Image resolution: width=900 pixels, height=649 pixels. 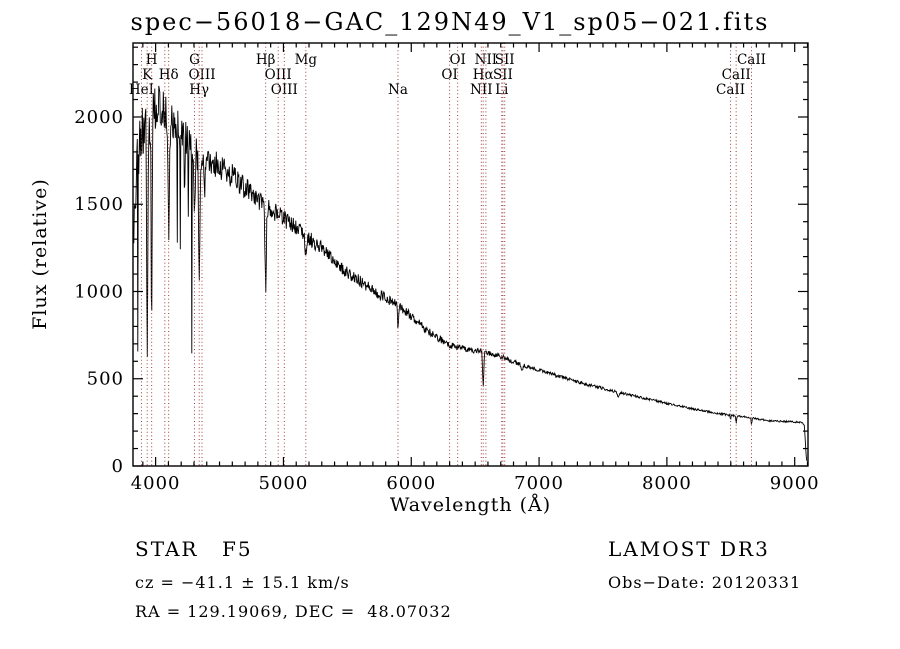 I want to click on obs-date-text: Obs−Date: 20120331, so click(x=705, y=582).